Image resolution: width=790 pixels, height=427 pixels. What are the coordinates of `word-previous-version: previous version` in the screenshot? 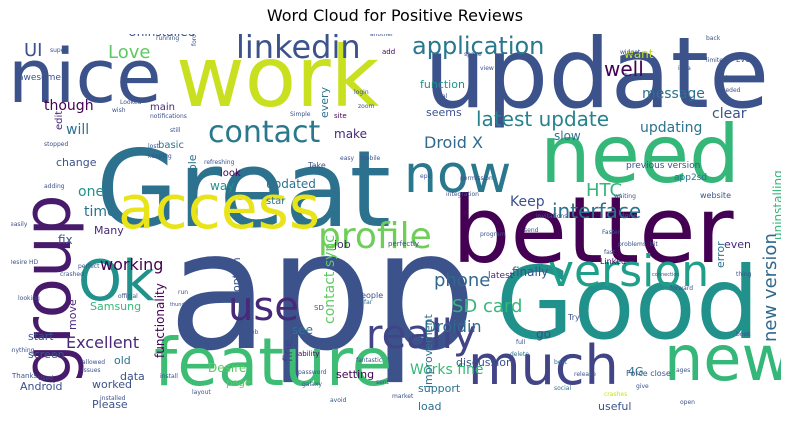 It's located at (663, 166).